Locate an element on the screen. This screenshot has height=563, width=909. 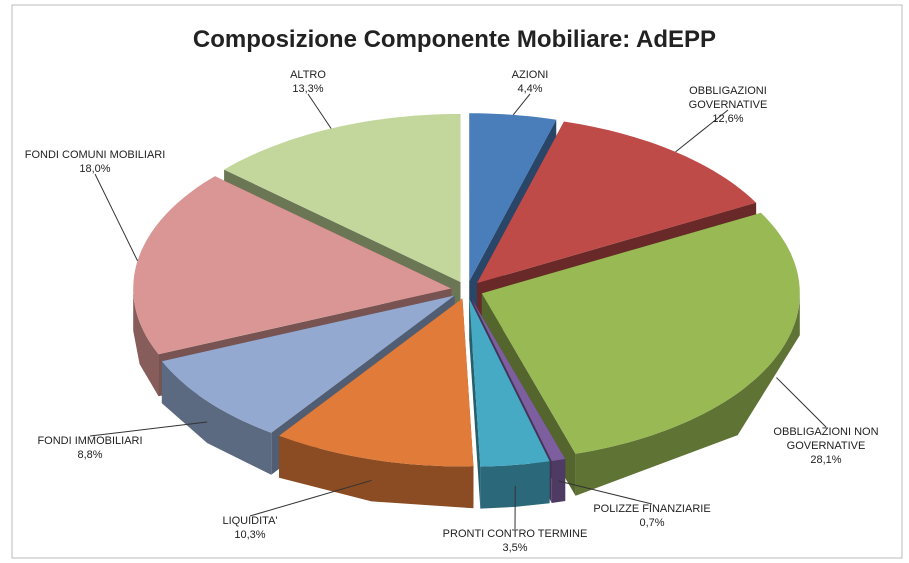
category-label: ALTRO is located at coordinates (308, 75).